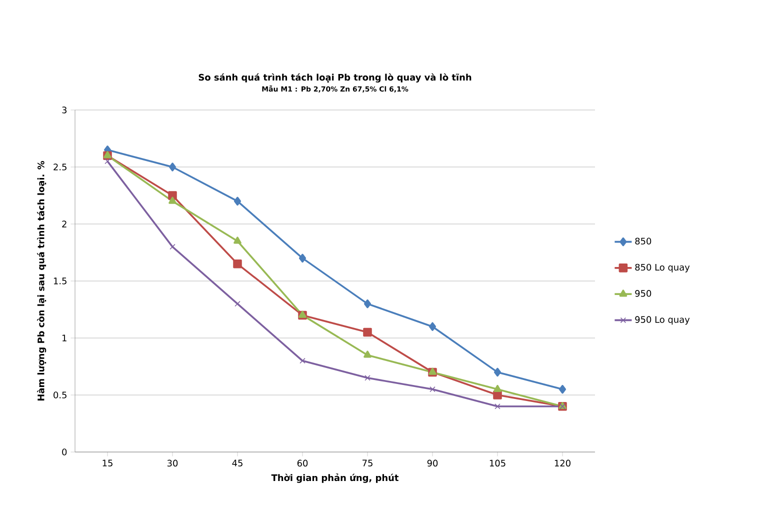 This screenshot has height=529, width=764. What do you see at coordinates (643, 241) in the screenshot?
I see `legend-label: 850` at bounding box center [643, 241].